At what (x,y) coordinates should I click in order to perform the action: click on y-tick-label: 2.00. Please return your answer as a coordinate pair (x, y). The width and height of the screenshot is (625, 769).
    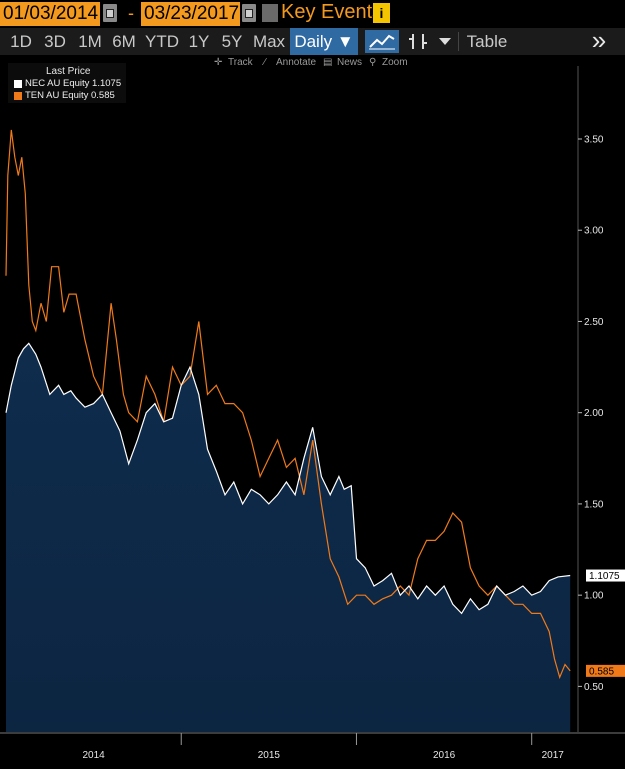
    Looking at the image, I should click on (594, 413).